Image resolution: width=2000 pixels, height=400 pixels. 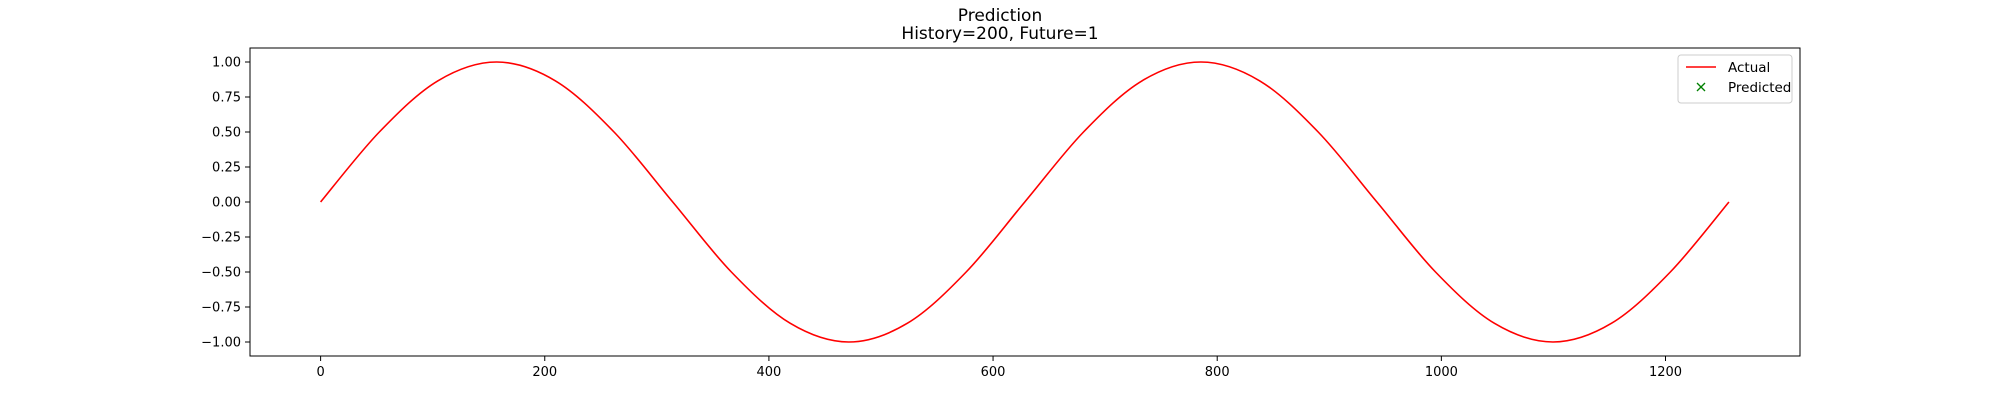 I want to click on legend-label-predicted: Predicted, so click(x=1759, y=88).